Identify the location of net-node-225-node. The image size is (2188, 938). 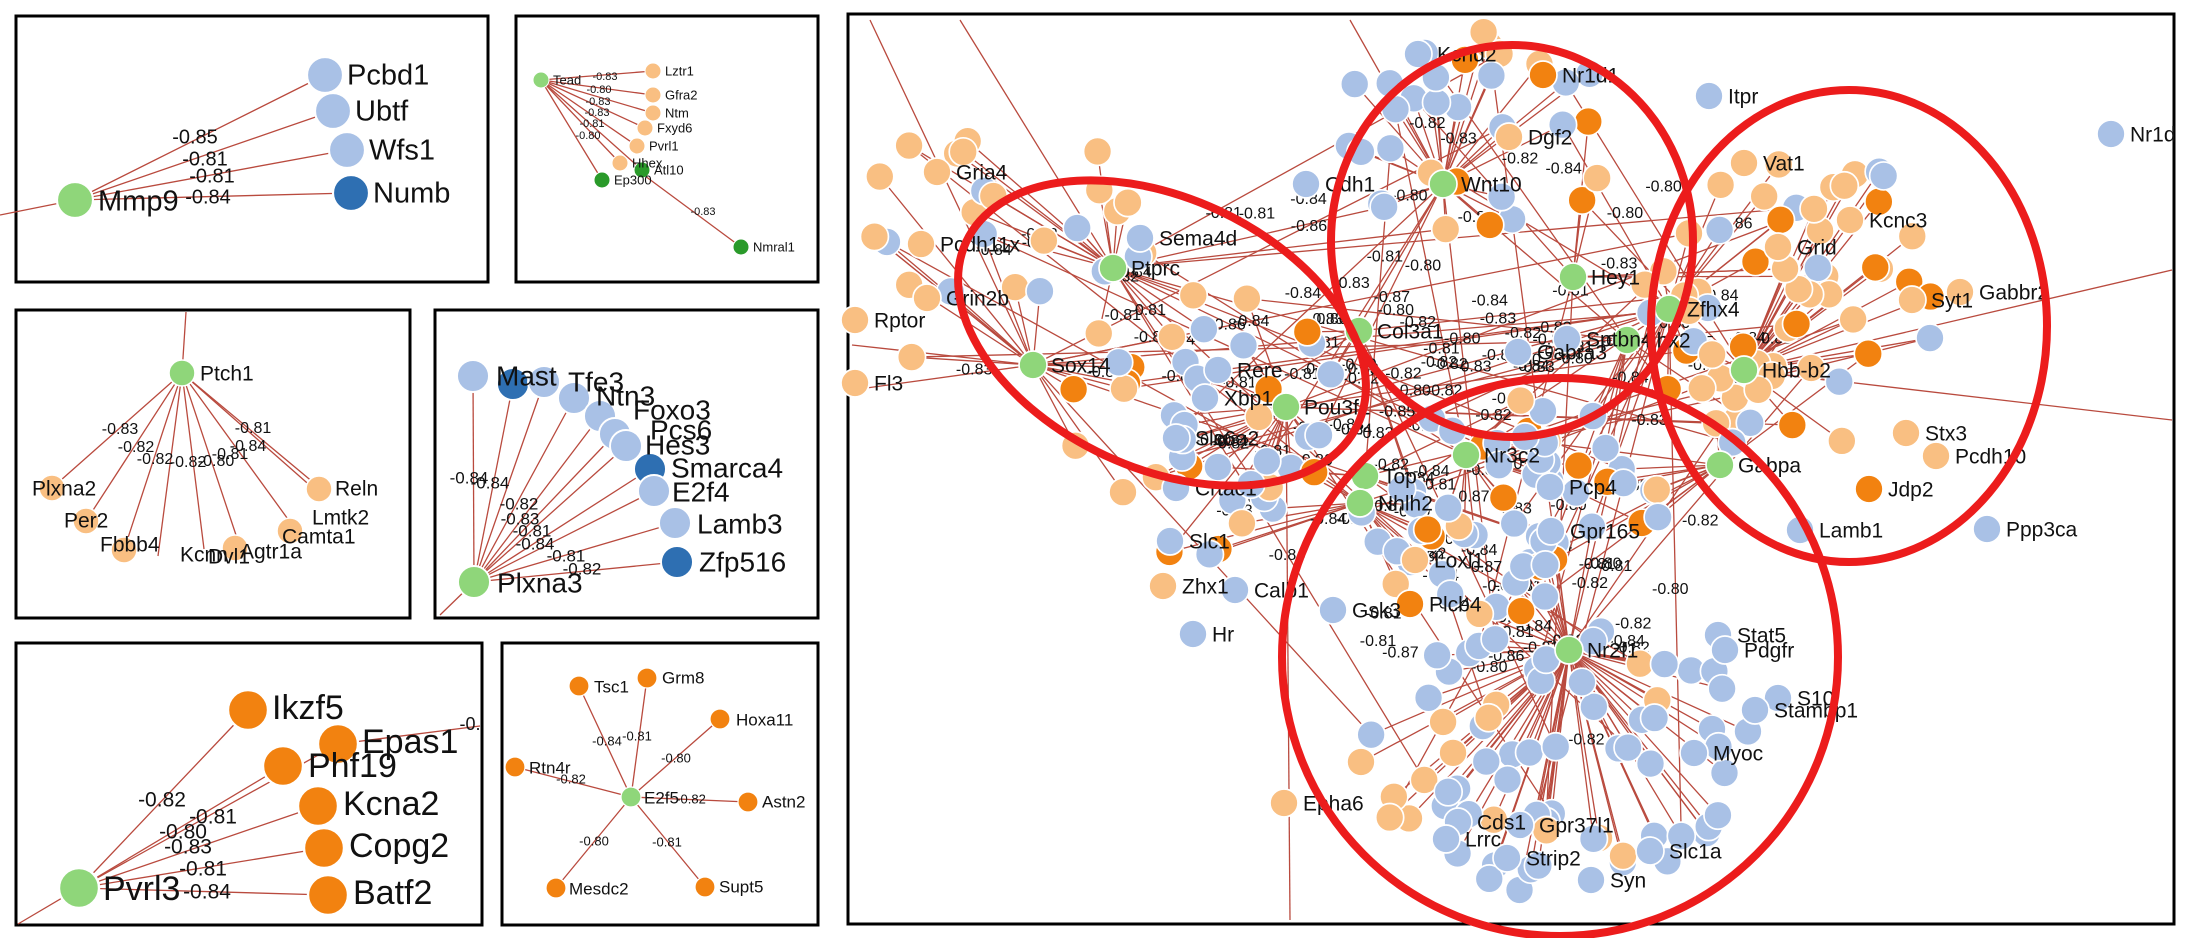
(1428, 697).